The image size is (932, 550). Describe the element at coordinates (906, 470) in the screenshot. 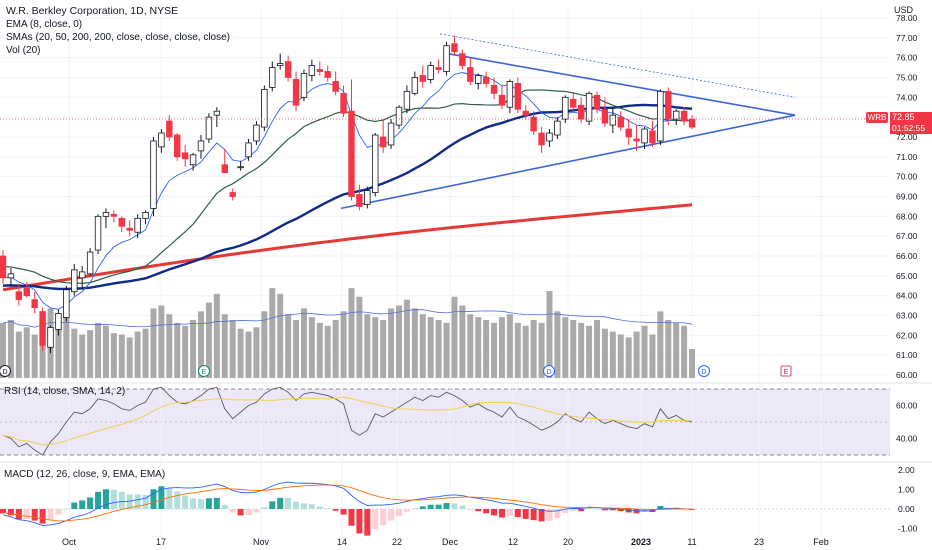

I see `macd-tick: 2.00` at that location.